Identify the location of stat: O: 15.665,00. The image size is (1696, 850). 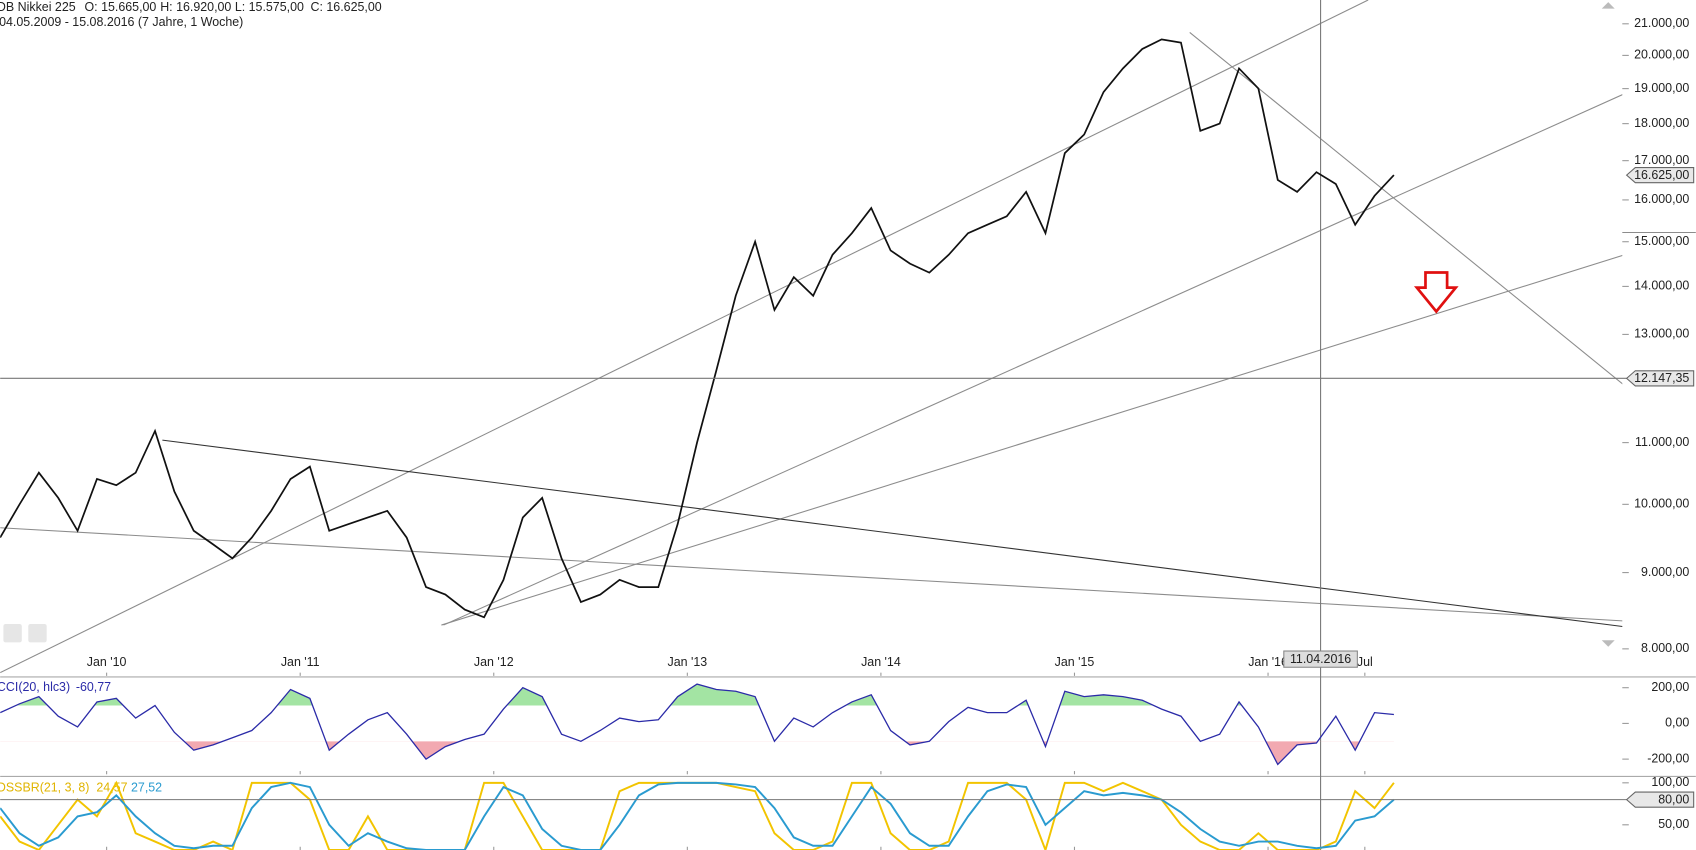
(121, 7).